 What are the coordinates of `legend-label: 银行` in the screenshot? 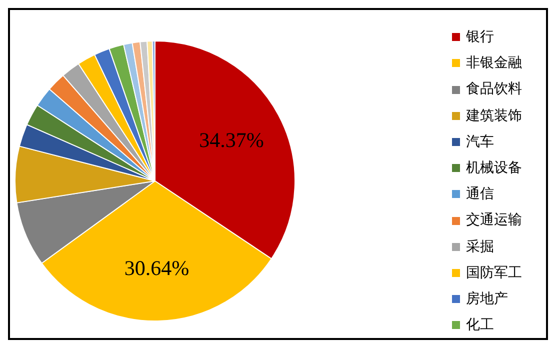 It's located at (480, 37).